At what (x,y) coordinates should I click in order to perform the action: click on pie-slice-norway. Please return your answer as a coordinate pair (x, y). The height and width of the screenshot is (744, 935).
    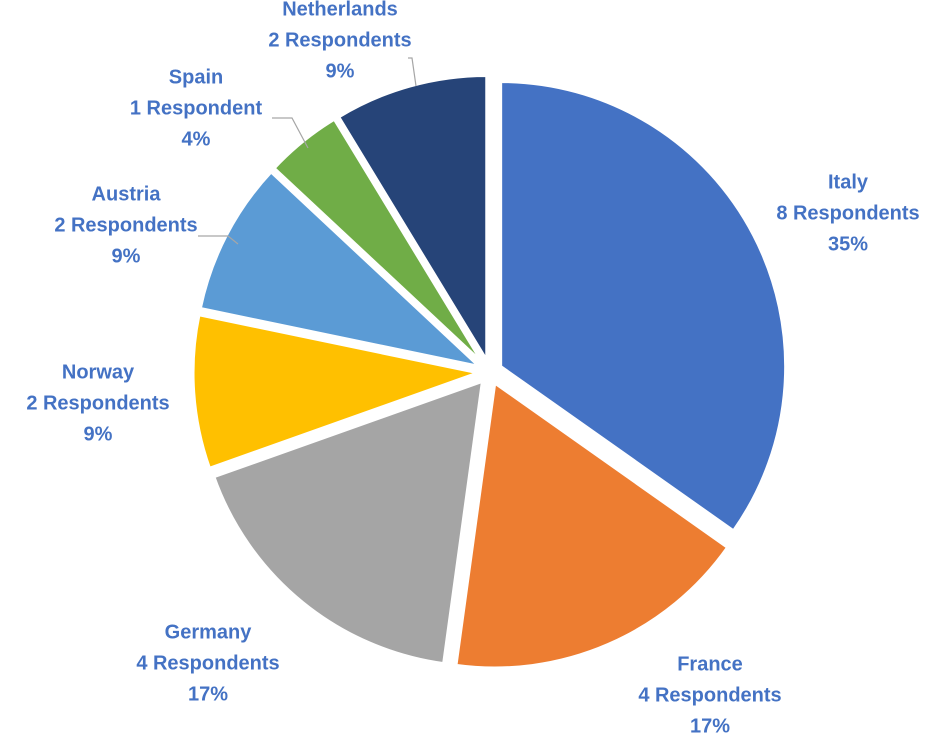
    Looking at the image, I should click on (337, 392).